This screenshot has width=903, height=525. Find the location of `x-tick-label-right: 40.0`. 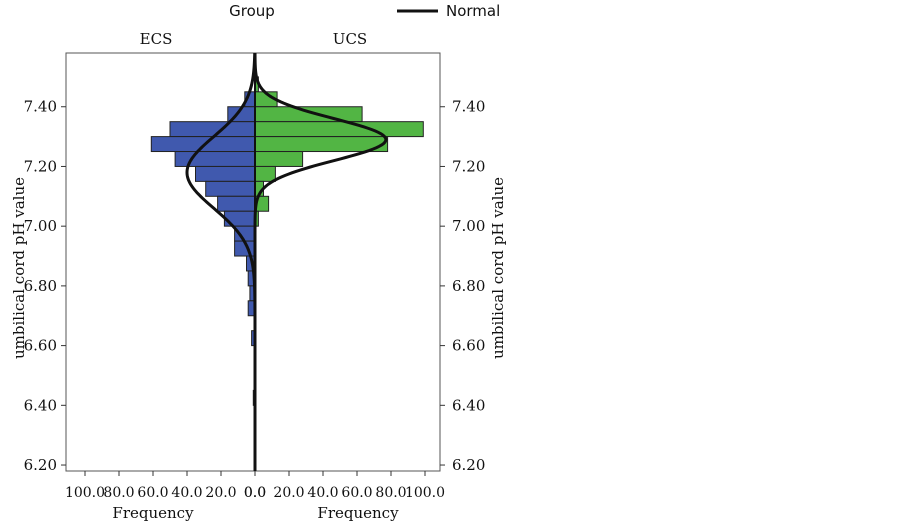

x-tick-label-right: 40.0 is located at coordinates (322, 493).